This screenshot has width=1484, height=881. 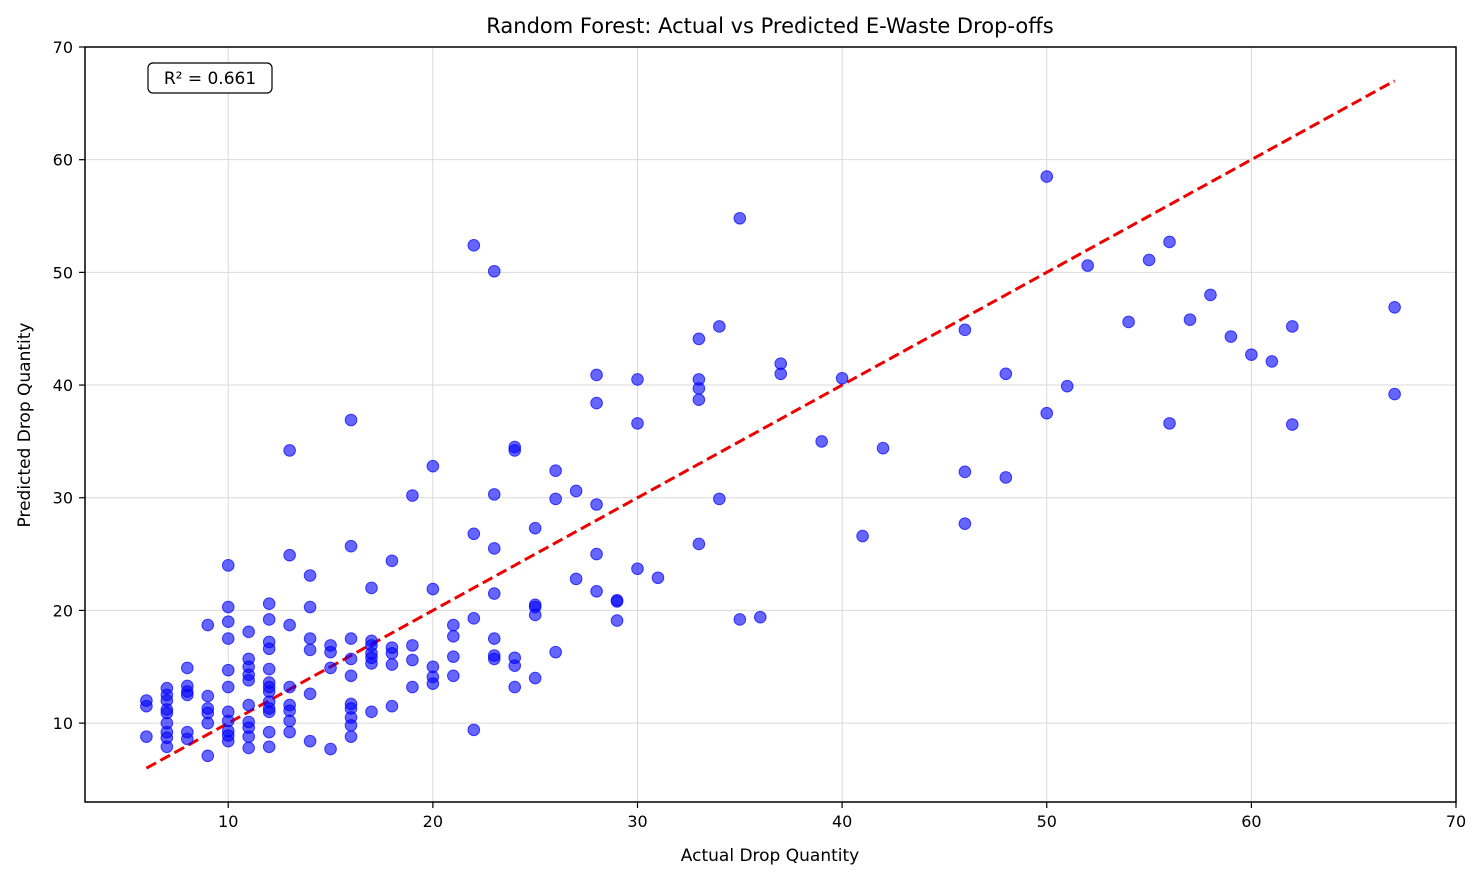 I want to click on y-tick-label: 70, so click(x=63, y=47).